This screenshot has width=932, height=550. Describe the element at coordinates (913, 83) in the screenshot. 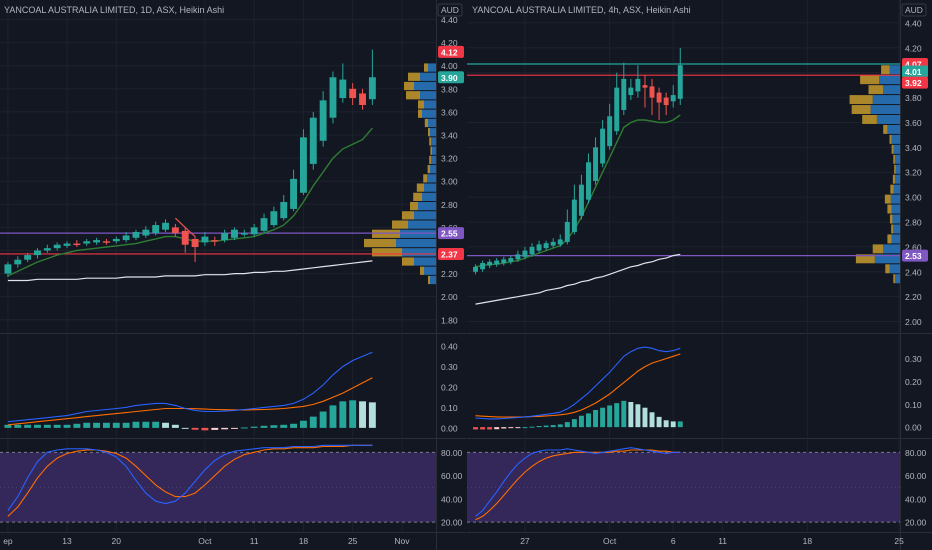

I see `price-label-text: 3.92` at that location.